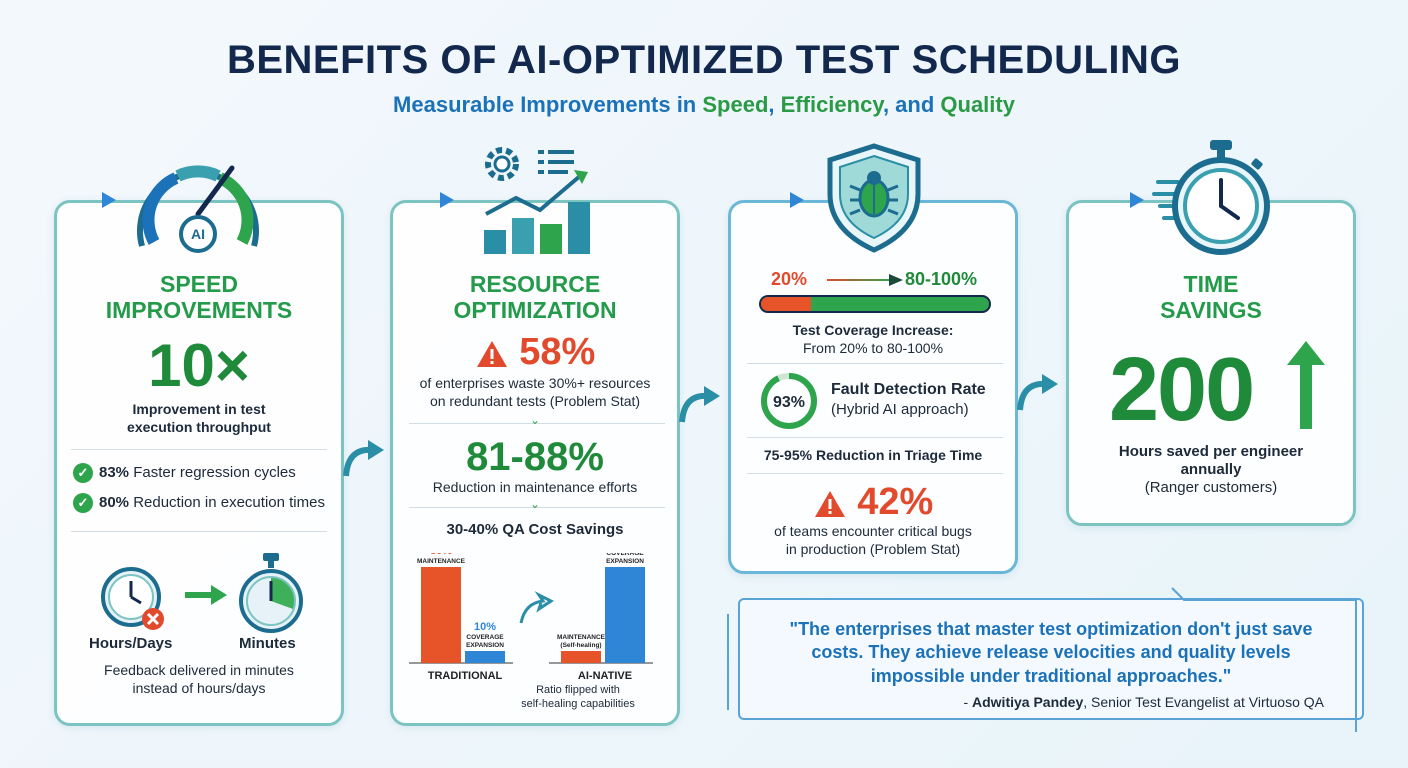 The height and width of the screenshot is (768, 1408). Describe the element at coordinates (1028, 702) in the screenshot. I see `author-name: Adwitiya Pandey` at that location.